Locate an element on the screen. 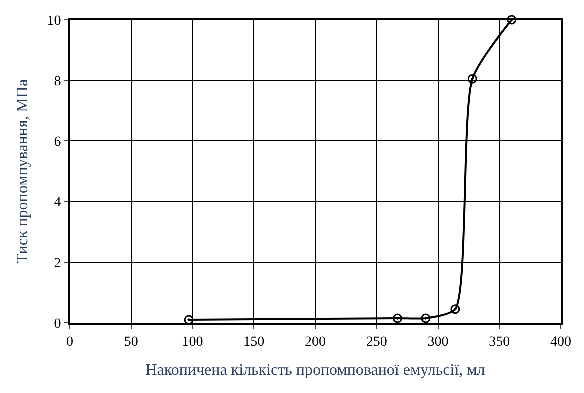 Image resolution: width=584 pixels, height=393 pixels. y-tick-label: 10 is located at coordinates (54, 21).